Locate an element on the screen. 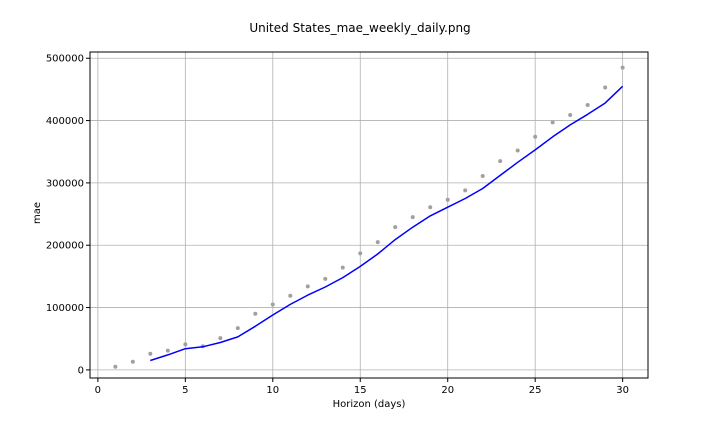 The image size is (720, 432). y-axis-label: mae is located at coordinates (37, 213).